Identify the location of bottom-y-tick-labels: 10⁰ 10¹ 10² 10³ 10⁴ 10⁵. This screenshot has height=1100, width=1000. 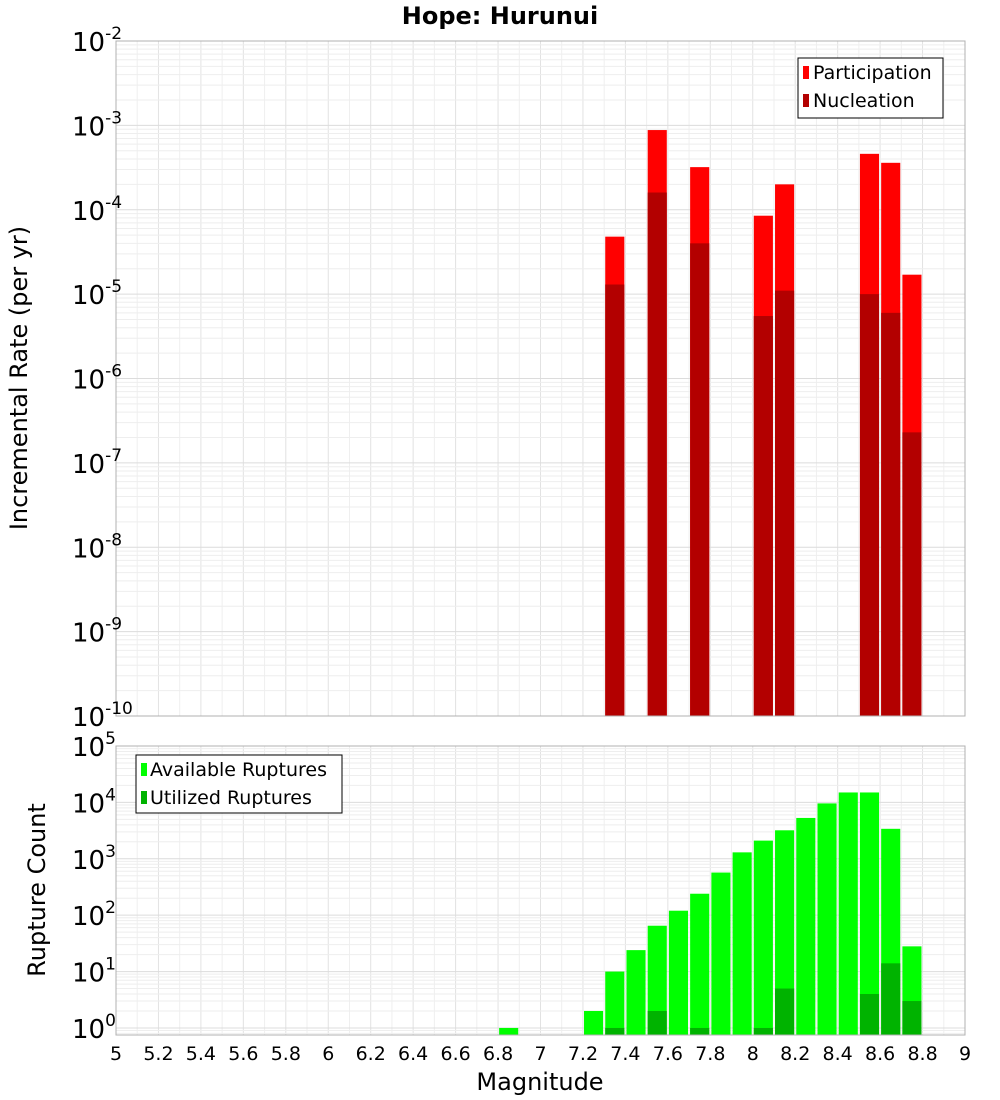
(94, 887).